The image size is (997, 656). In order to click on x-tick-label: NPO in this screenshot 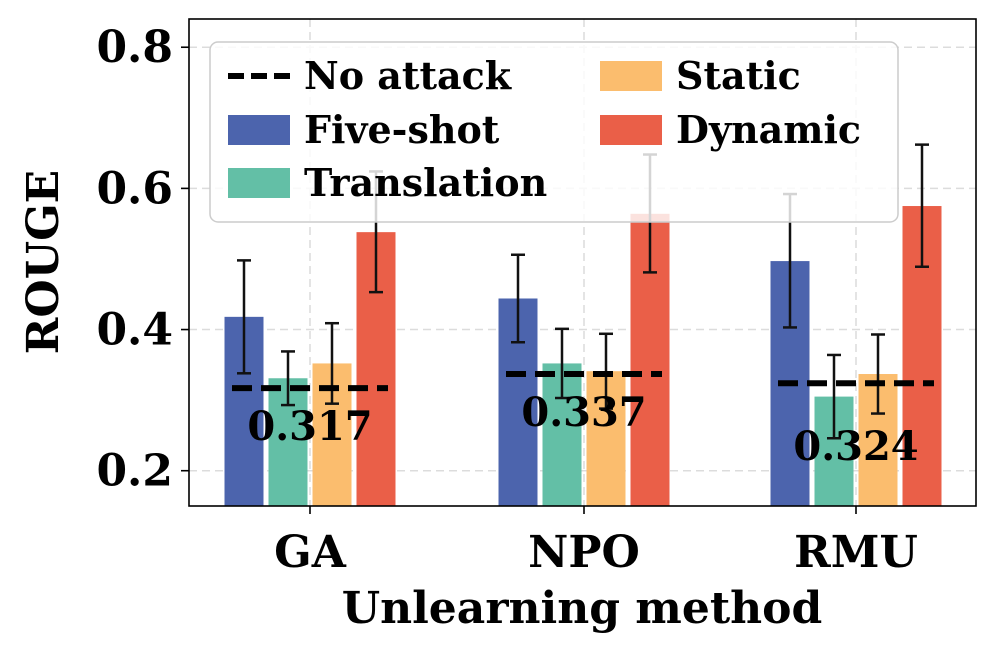, I will do `click(584, 552)`.